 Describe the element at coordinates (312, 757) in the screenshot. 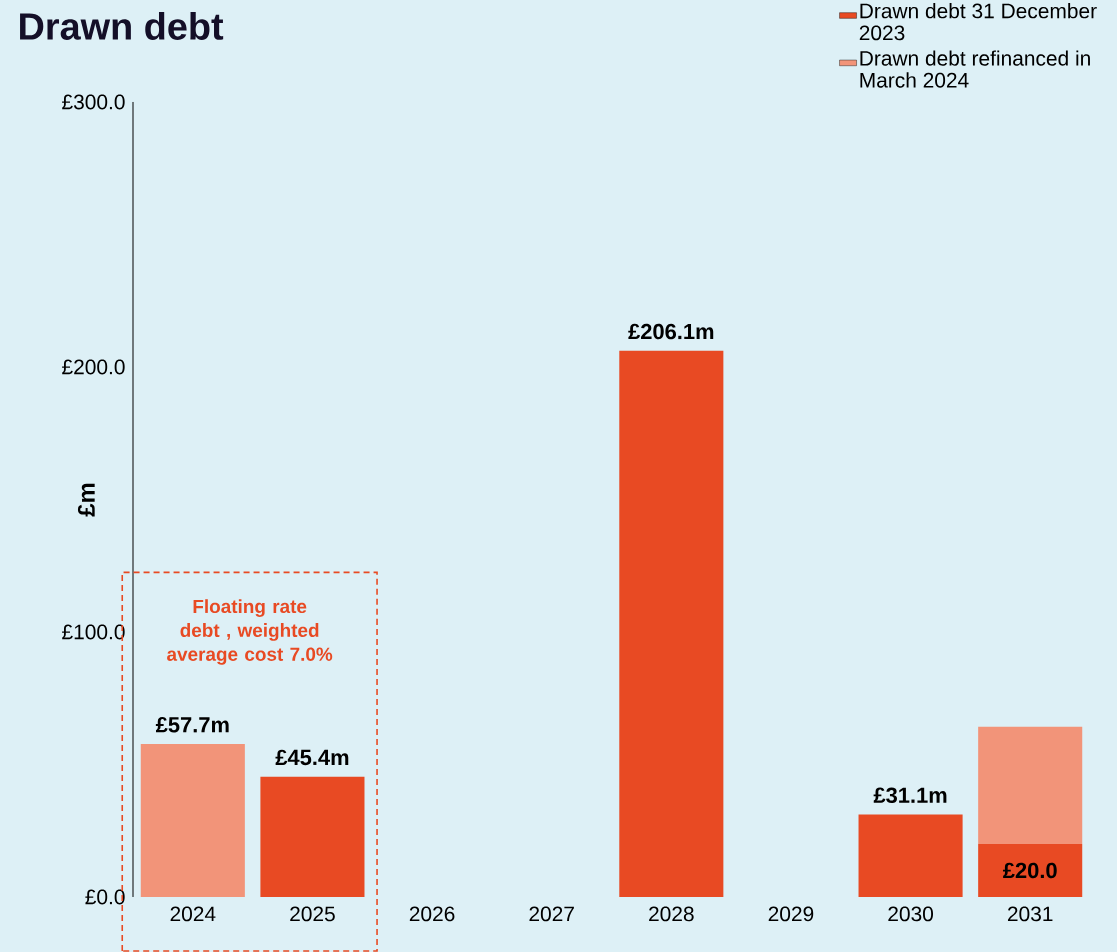

I see `data-label: £45.4m` at that location.